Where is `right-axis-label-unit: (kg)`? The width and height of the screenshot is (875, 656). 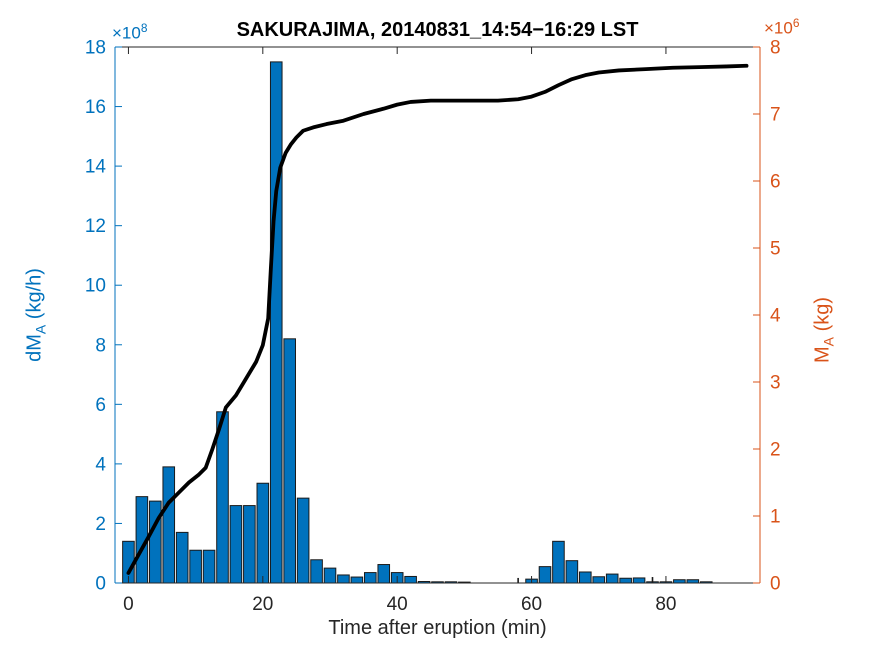
right-axis-label-unit: (kg) is located at coordinates (822, 316).